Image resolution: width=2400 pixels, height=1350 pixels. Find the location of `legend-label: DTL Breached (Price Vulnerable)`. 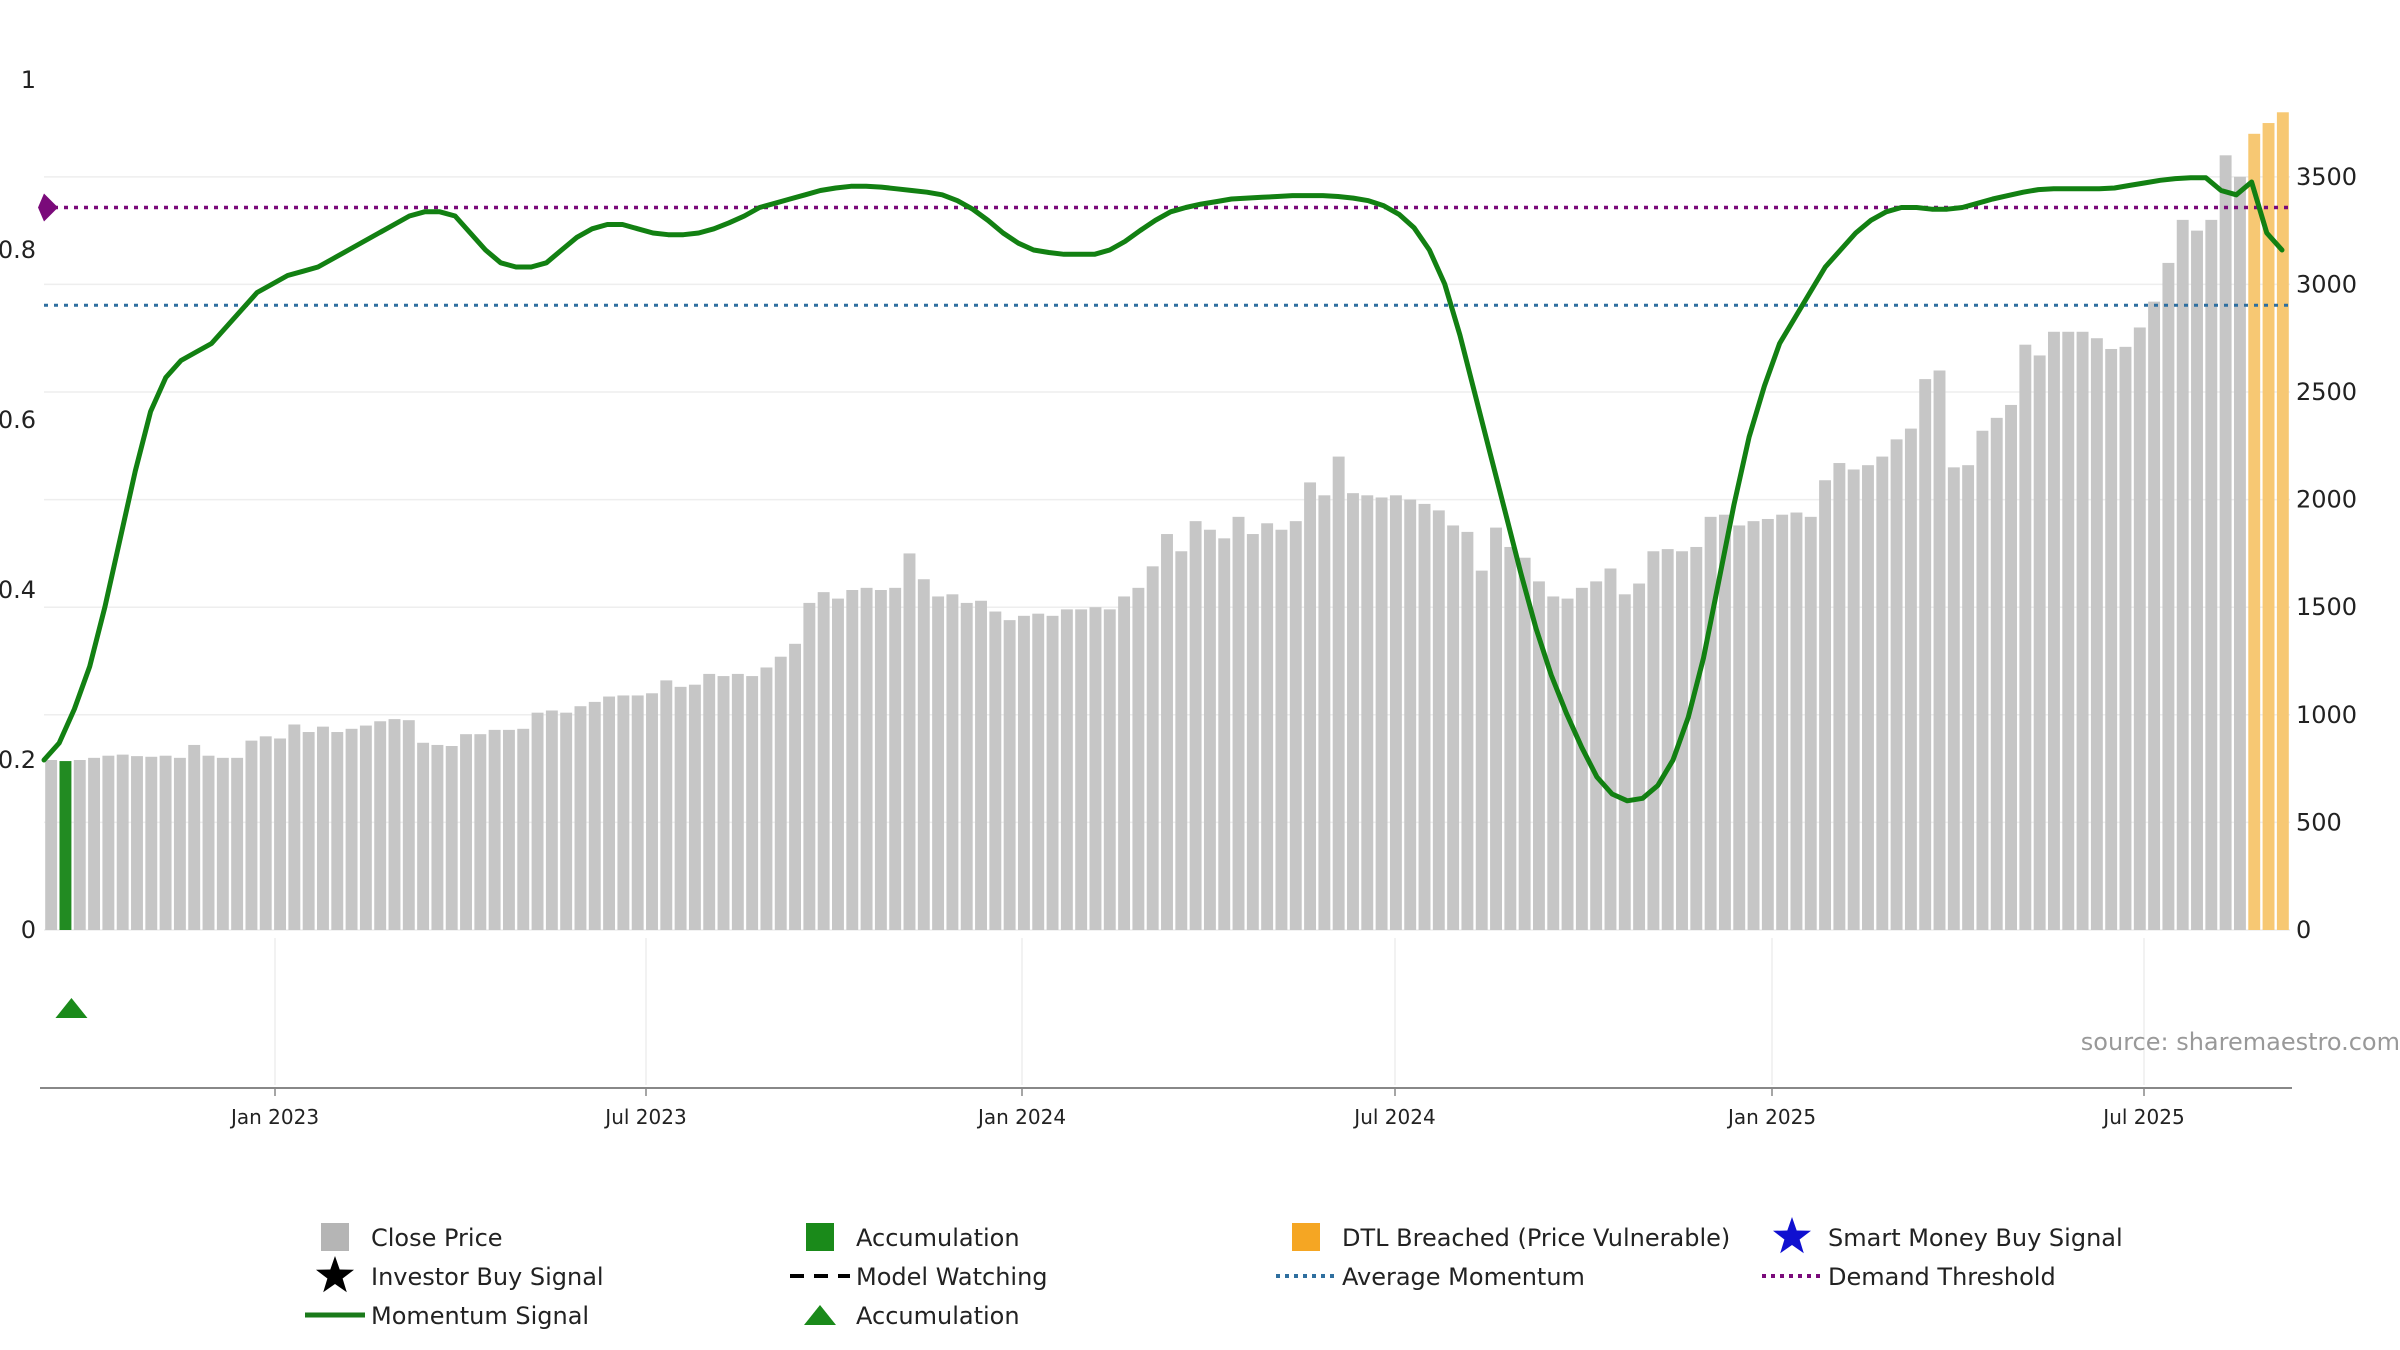

legend-label: DTL Breached (Price Vulnerable) is located at coordinates (1536, 1238).